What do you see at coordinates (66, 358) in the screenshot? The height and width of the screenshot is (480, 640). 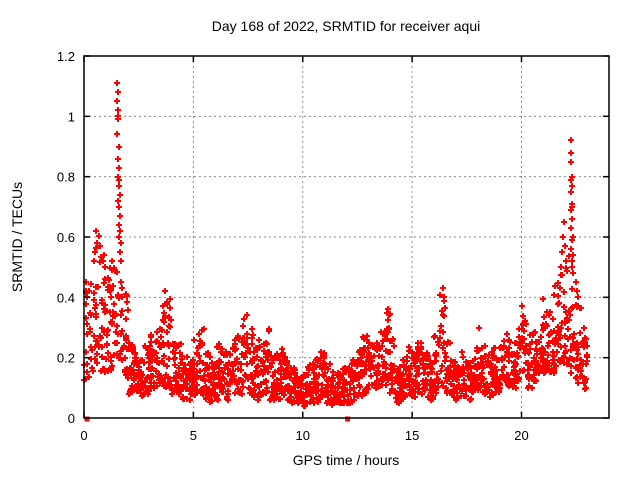 I see `y-tick-label: 0.2` at bounding box center [66, 358].